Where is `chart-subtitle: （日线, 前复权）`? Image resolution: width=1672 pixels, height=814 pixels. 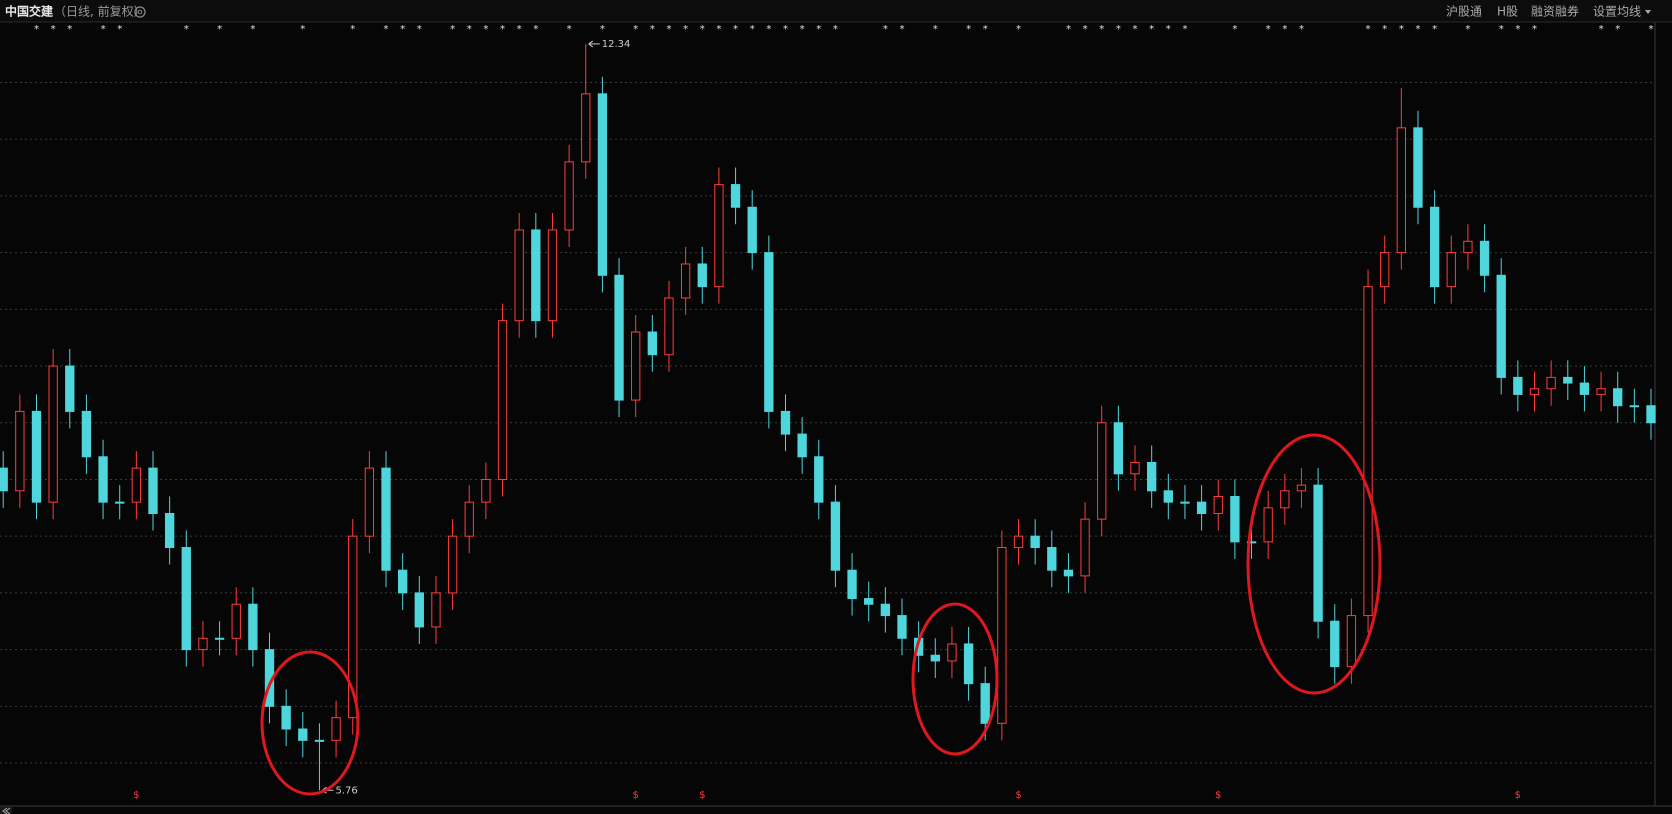 chart-subtitle: （日线, 前复权） is located at coordinates (100, 11).